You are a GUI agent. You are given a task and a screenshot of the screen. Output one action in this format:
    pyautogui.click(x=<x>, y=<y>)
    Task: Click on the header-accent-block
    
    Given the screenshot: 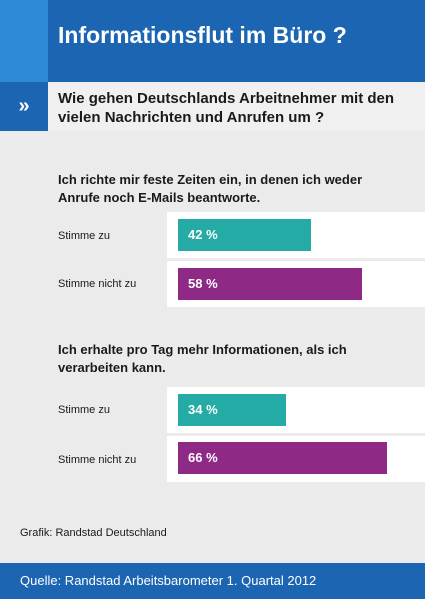 What is the action you would take?
    pyautogui.click(x=24, y=41)
    